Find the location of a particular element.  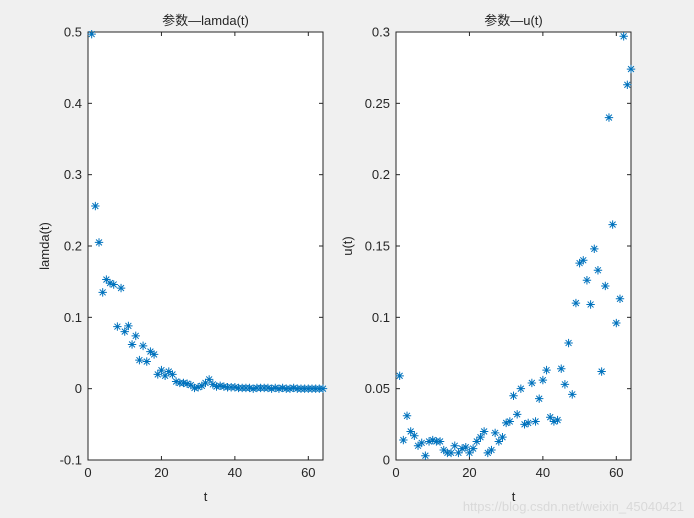

watermark: https://blog.csdn.net/weixin_45040421 is located at coordinates (573, 506).